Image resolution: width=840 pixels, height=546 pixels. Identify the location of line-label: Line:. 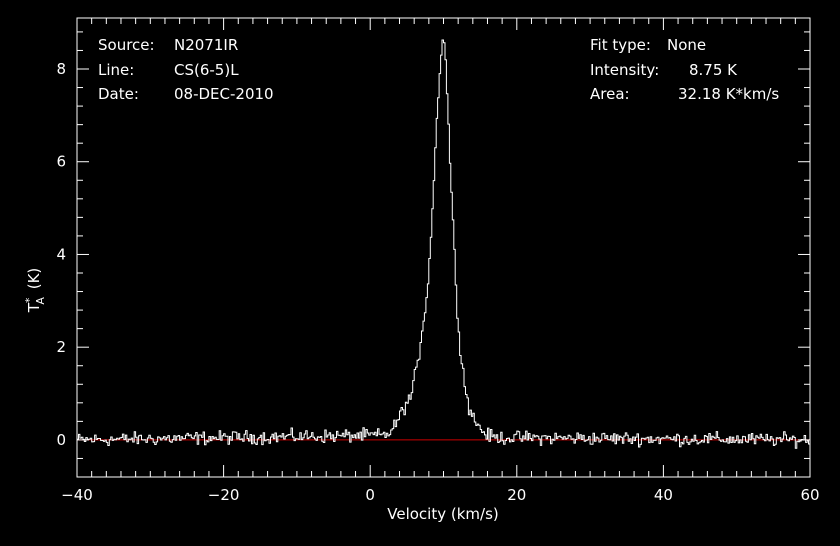
(116, 70).